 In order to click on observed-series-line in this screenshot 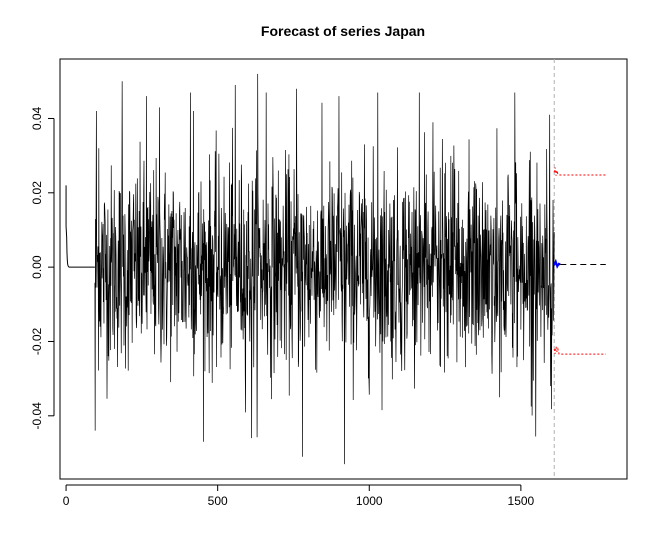, I will do `click(80, 226)`.